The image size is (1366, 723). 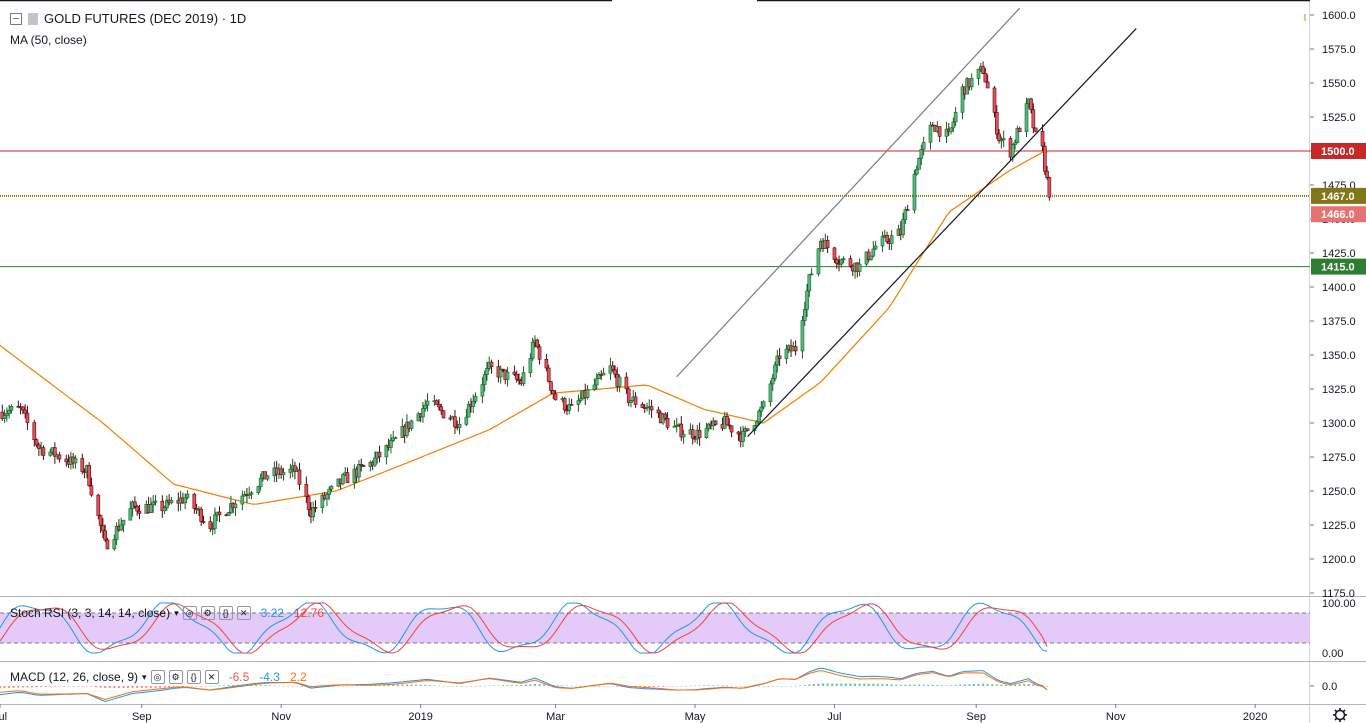 What do you see at coordinates (48, 40) in the screenshot?
I see `ma-legend: MA (50, close)` at bounding box center [48, 40].